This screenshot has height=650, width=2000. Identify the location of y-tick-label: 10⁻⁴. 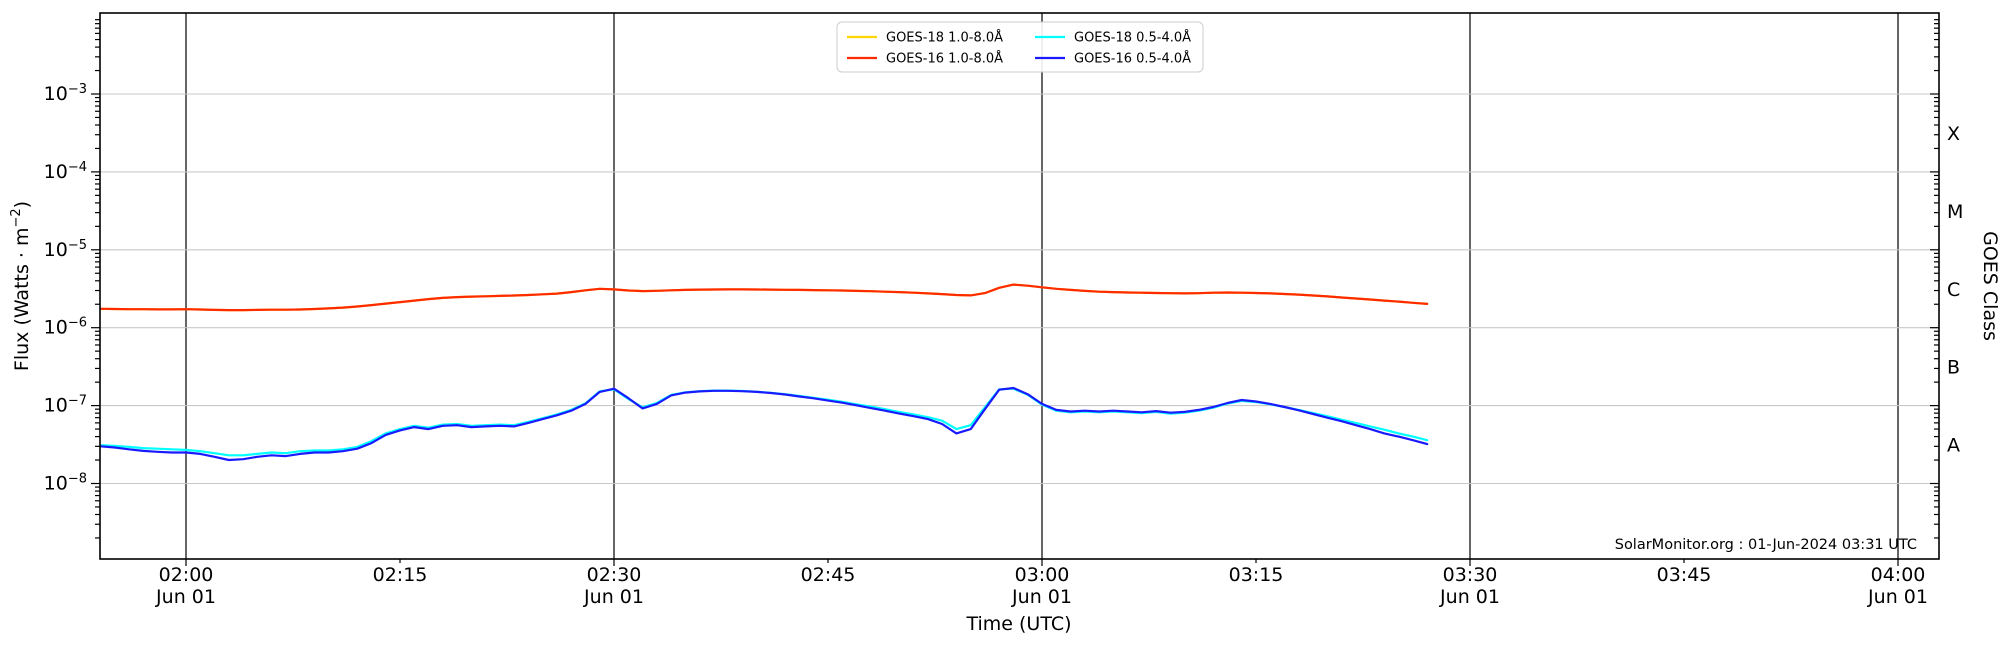
(65, 171).